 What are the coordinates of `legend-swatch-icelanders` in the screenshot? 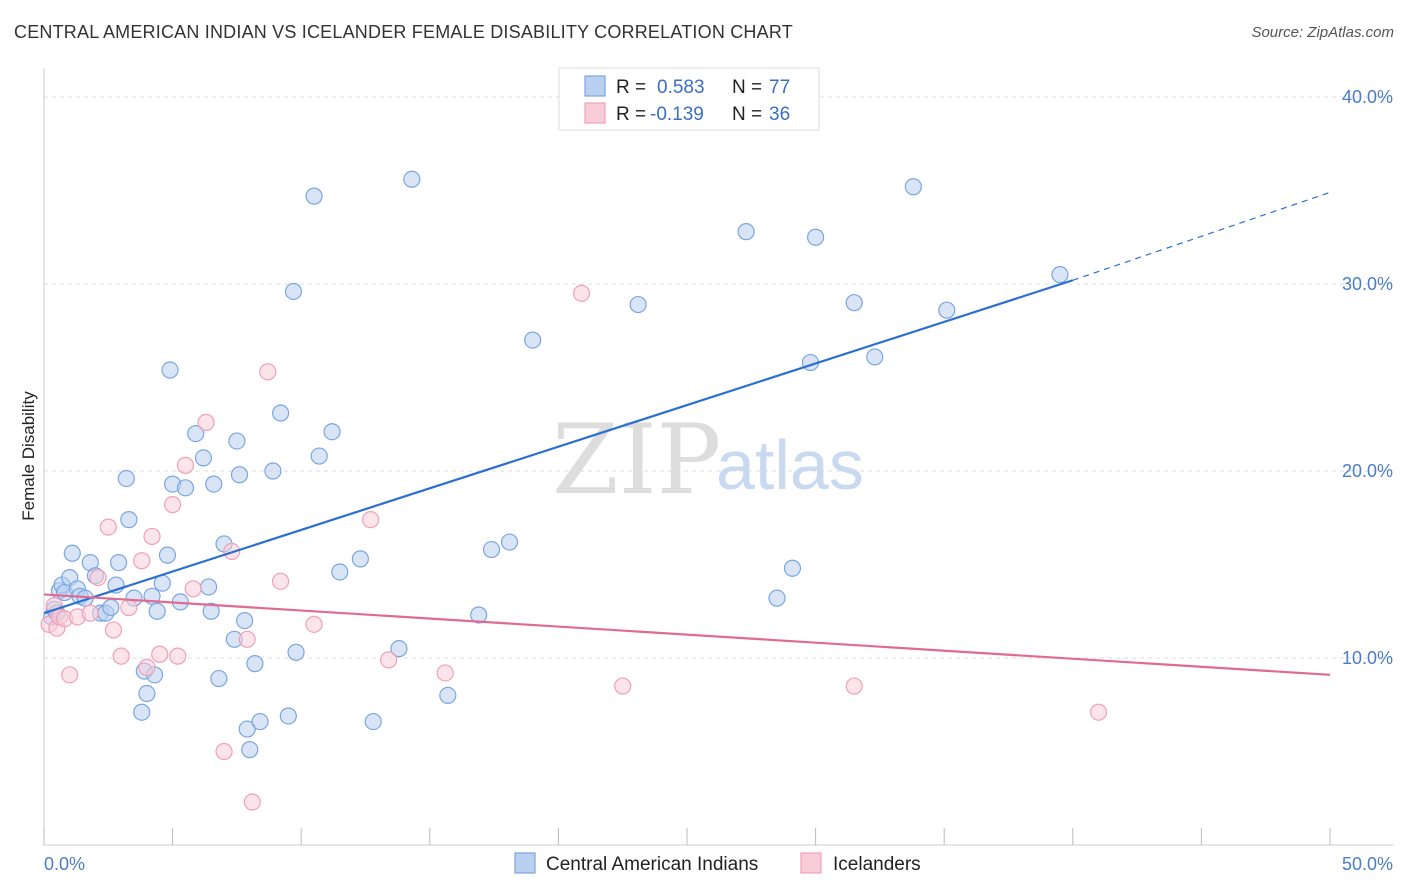 It's located at (595, 113).